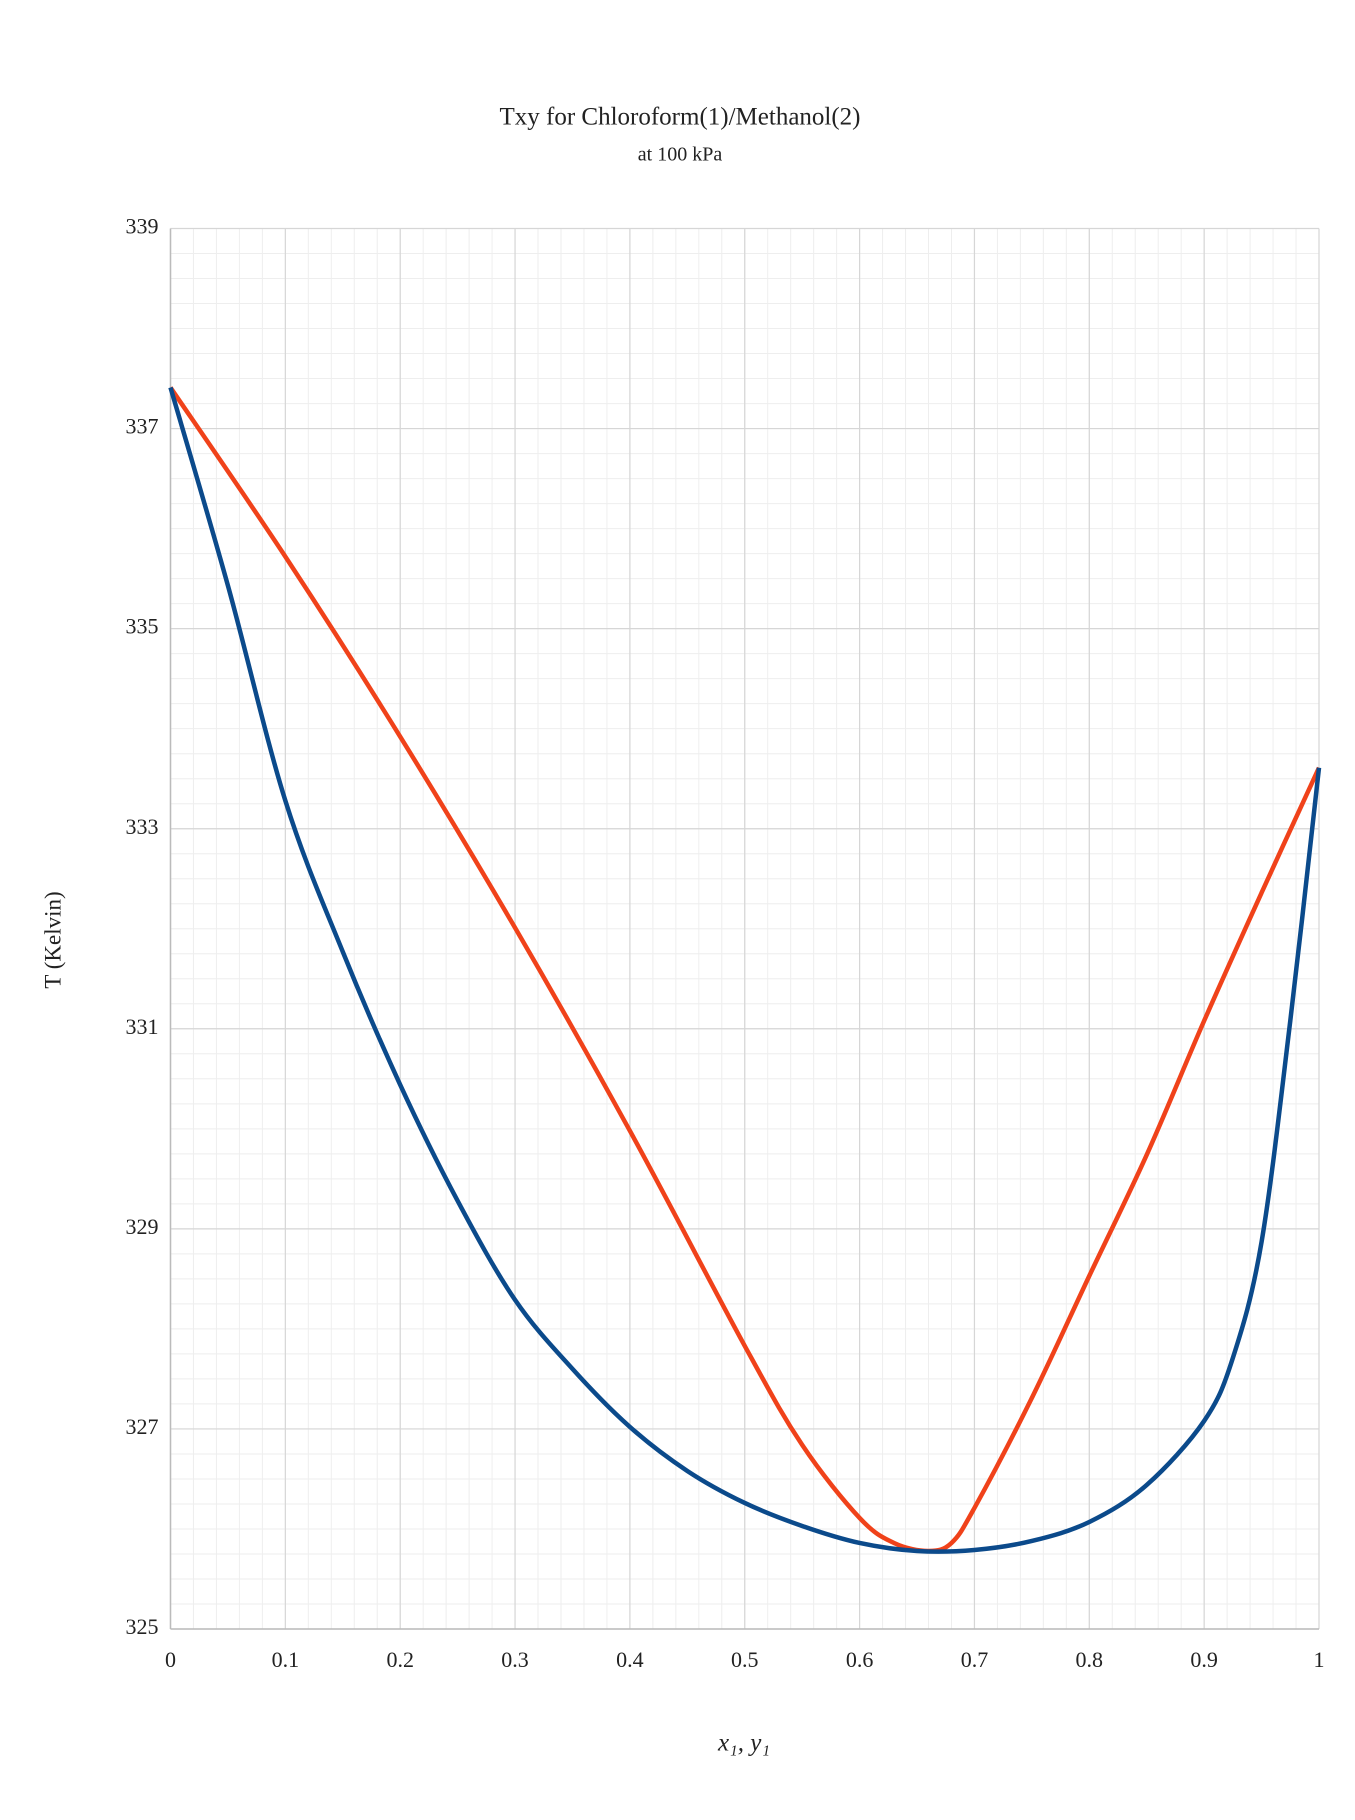  Describe the element at coordinates (142, 626) in the screenshot. I see `y-tick-label: 335` at that location.